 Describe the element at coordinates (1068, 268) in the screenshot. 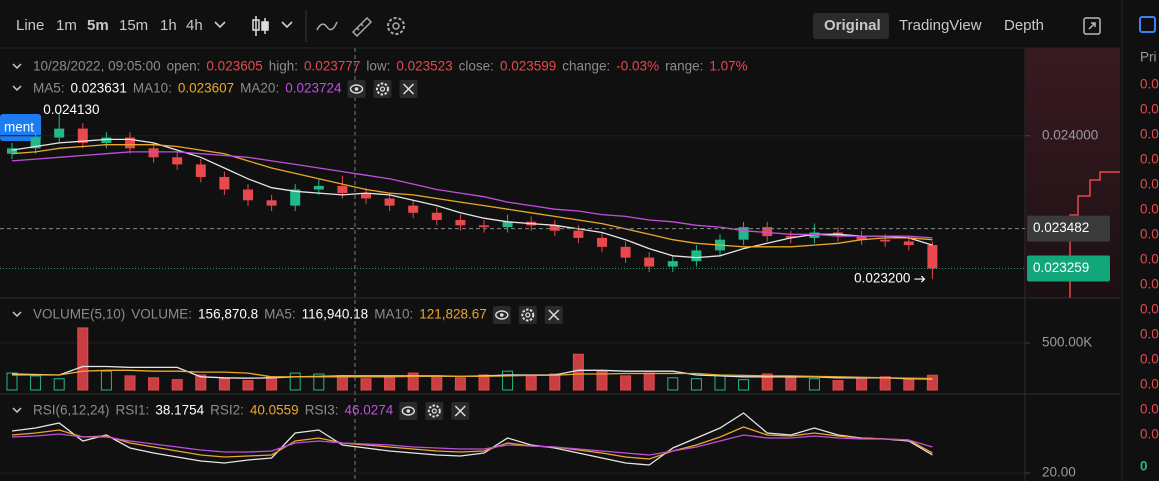

I see `last-price-bg` at that location.